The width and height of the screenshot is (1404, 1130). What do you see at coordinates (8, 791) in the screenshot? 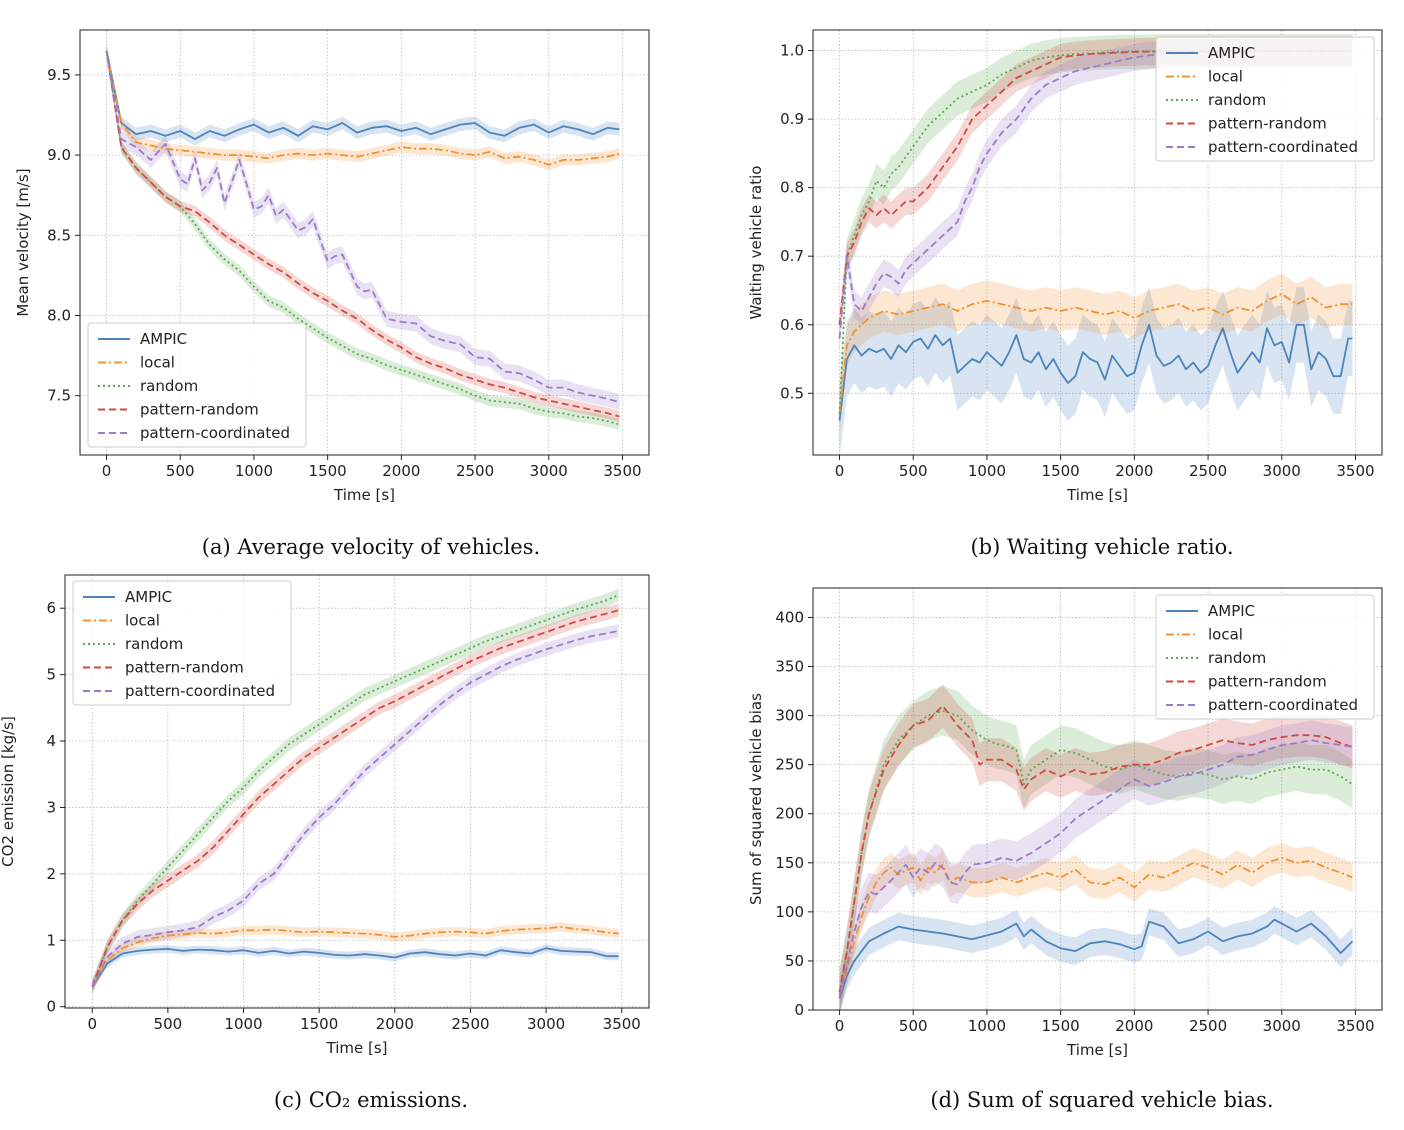
I see `y-axis-label: CO2 emission [kg/s]` at bounding box center [8, 791].